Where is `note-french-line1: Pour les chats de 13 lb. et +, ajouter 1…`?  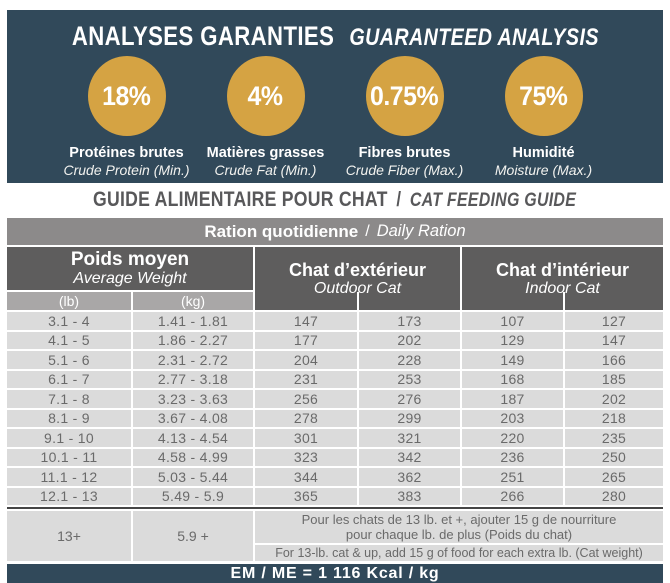
note-french-line1: Pour les chats de 13 lb. et +, ajouter 1… is located at coordinates (459, 519).